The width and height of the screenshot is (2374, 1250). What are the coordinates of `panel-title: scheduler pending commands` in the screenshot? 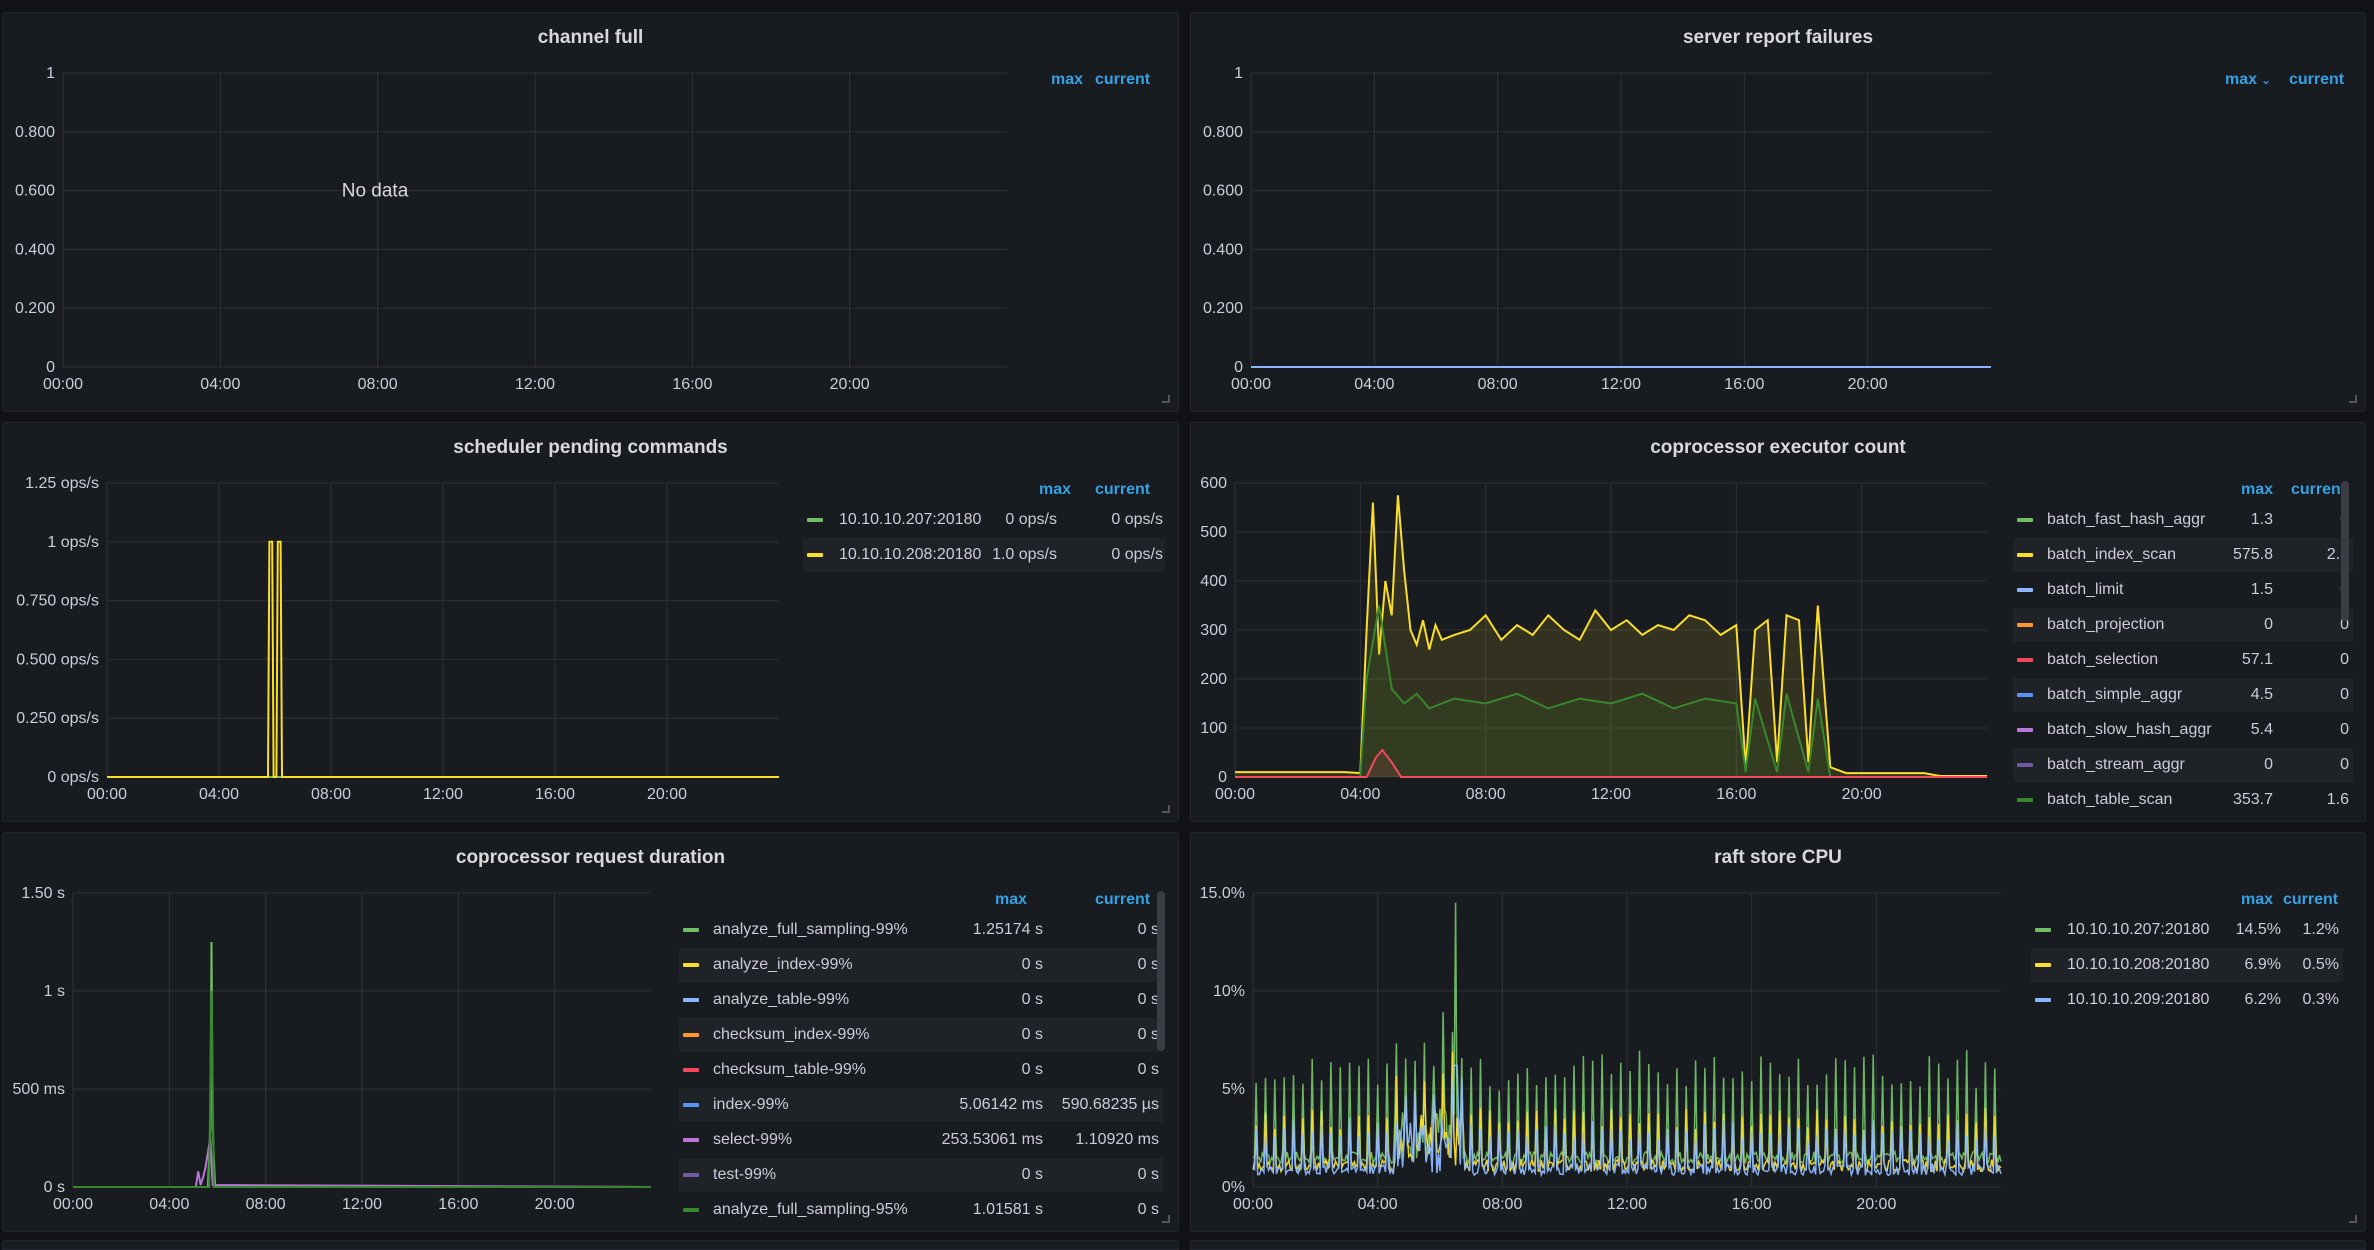 It's located at (590, 447).